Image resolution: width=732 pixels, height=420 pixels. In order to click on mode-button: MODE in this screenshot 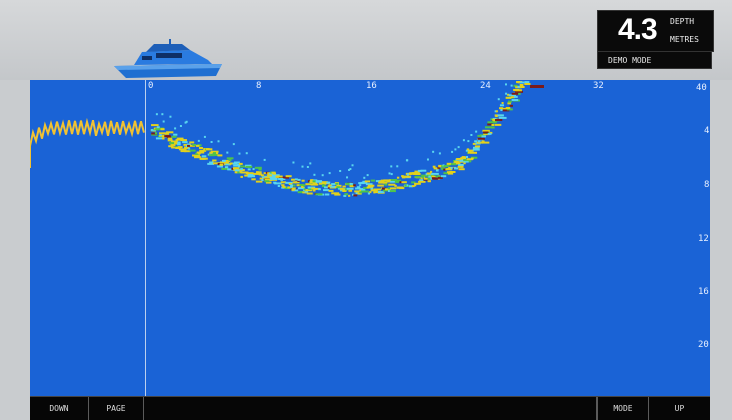, I will do `click(623, 408)`.